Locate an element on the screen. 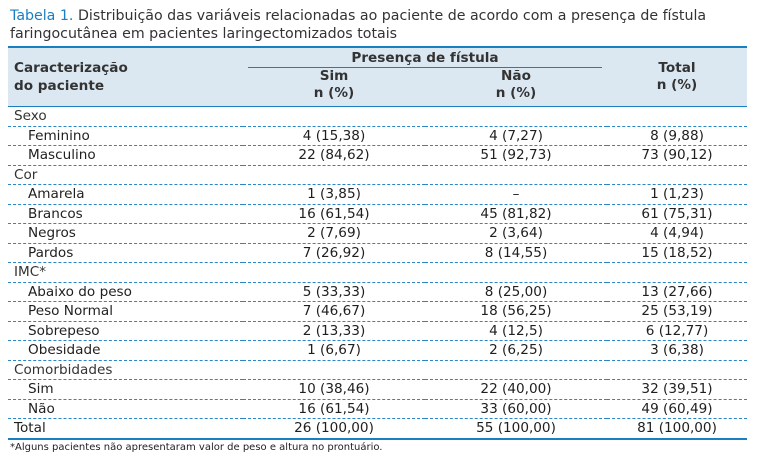 Image resolution: width=759 pixels, height=462 pixels. row-label: Negros is located at coordinates (125, 233).